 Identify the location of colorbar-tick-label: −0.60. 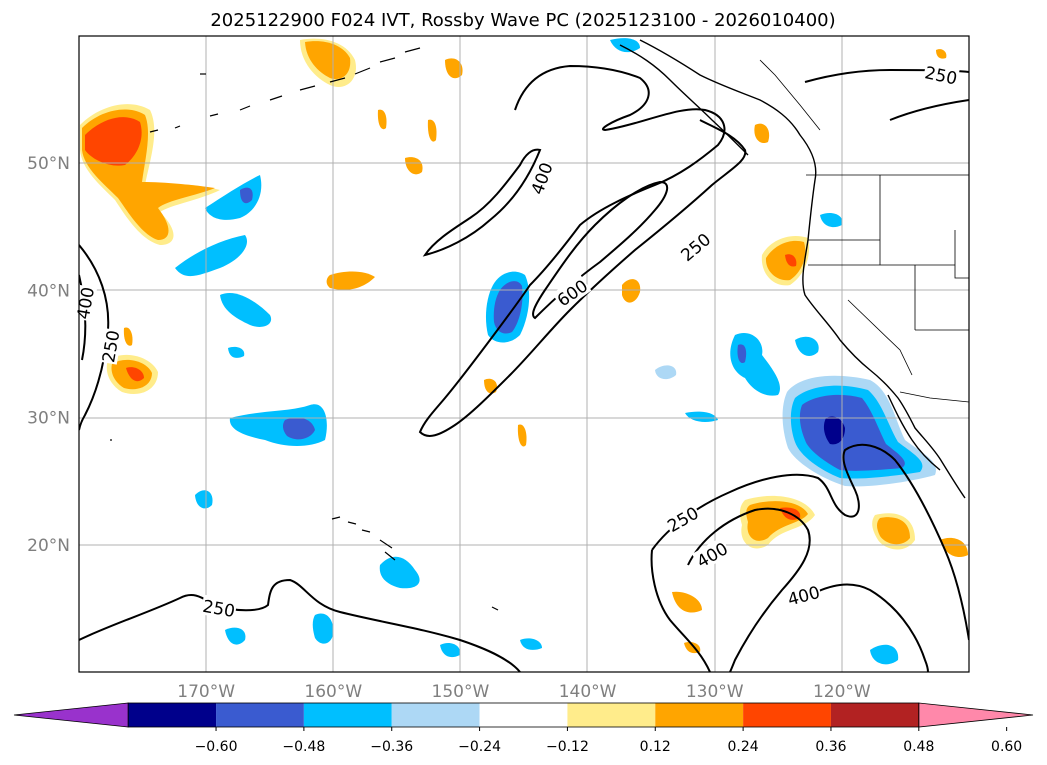
(216, 747).